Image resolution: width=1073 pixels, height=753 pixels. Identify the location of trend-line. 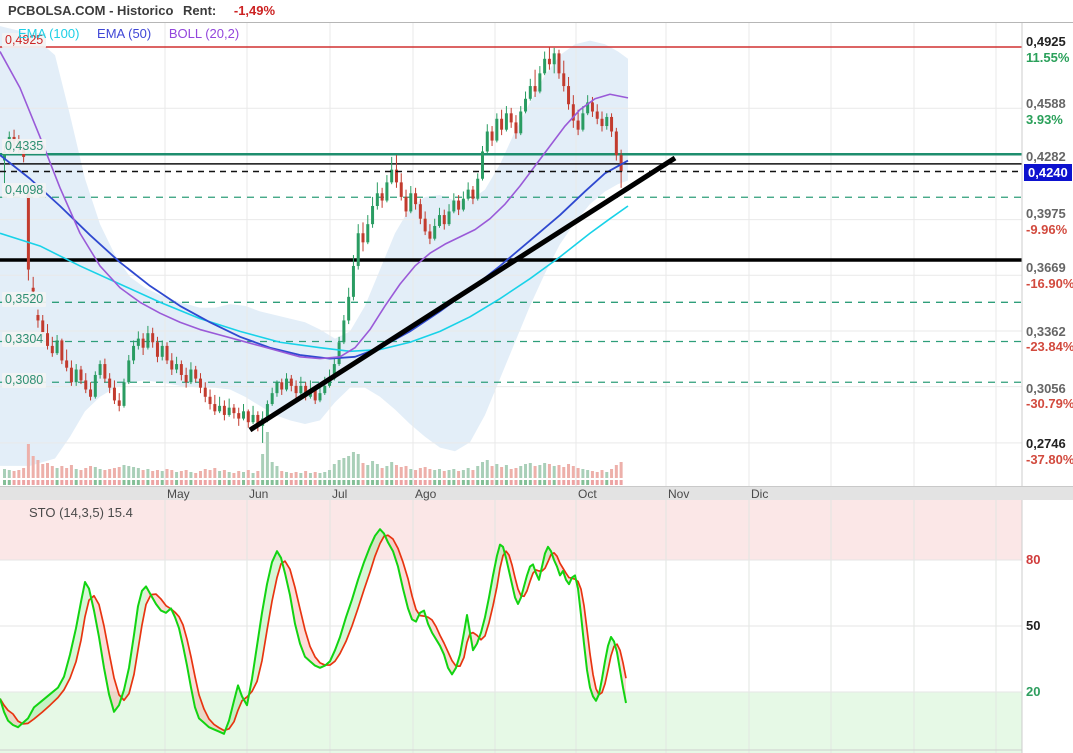
(462, 294).